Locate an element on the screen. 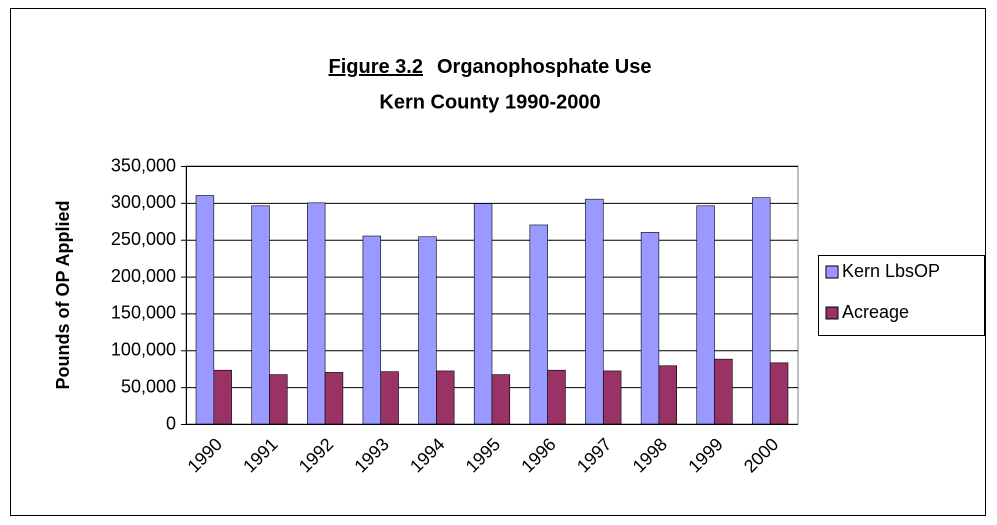 This screenshot has height=525, width=997. y-tick-label: 300,000 is located at coordinates (143, 202).